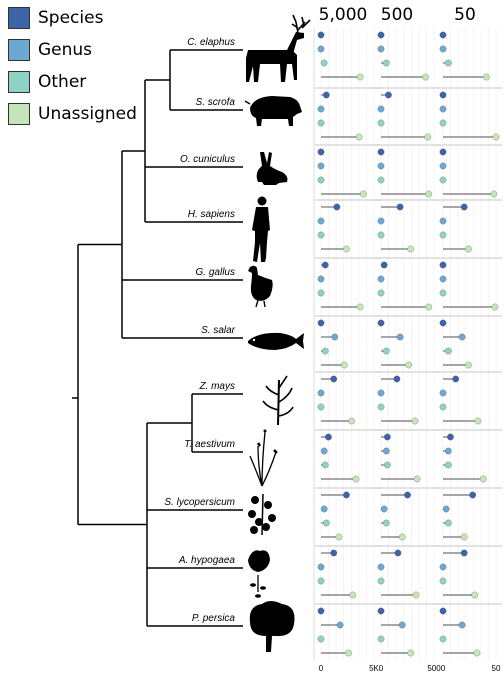 The image size is (504, 681). I want to click on peanut-icon, so click(259, 574).